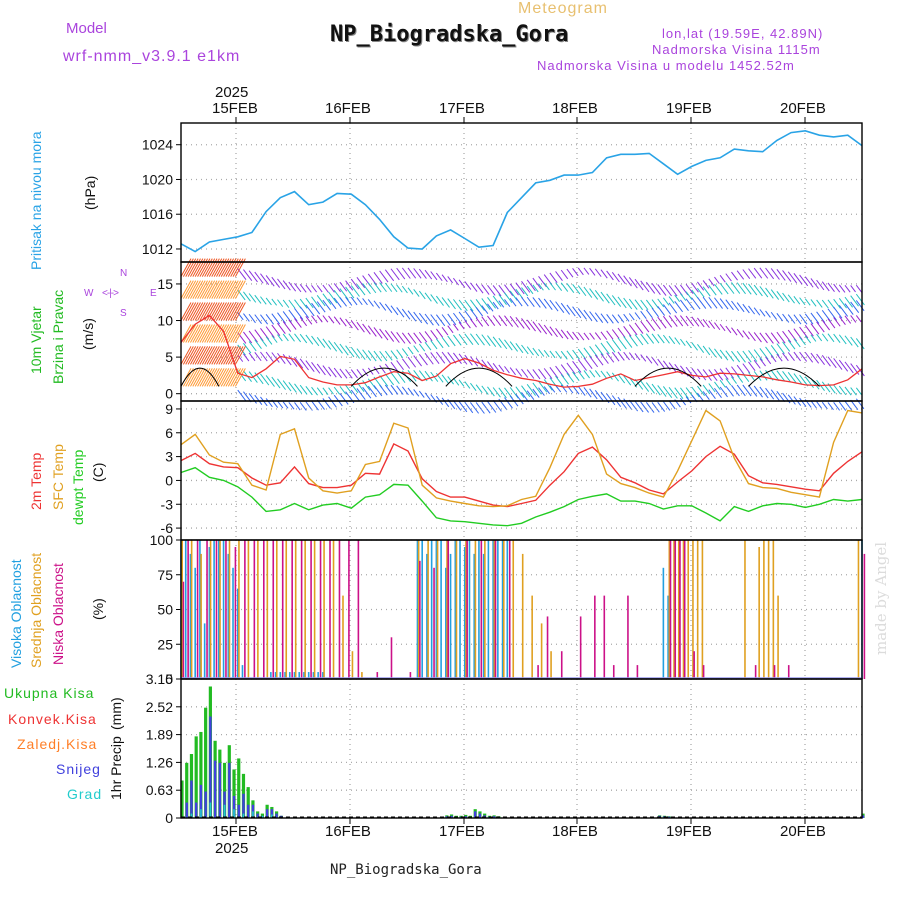 This screenshot has width=900, height=900. Describe the element at coordinates (169, 457) in the screenshot. I see `y-tick-label: 3` at that location.